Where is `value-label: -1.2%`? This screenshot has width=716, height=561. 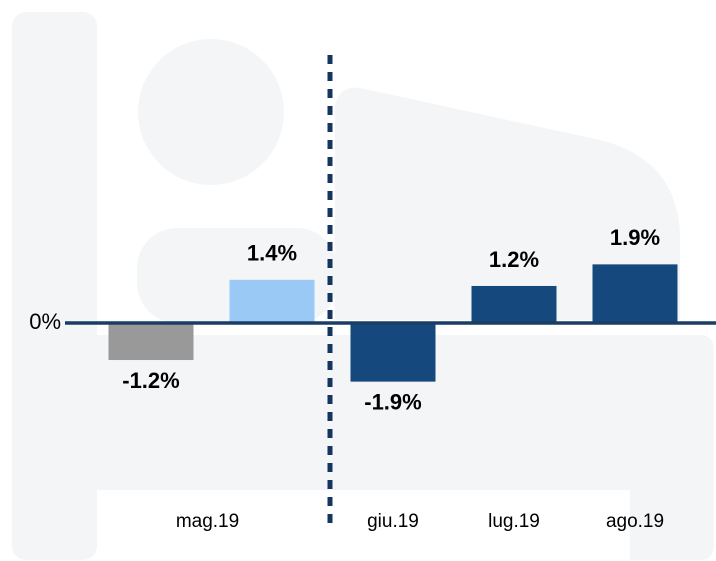 value-label: -1.2% is located at coordinates (150, 380).